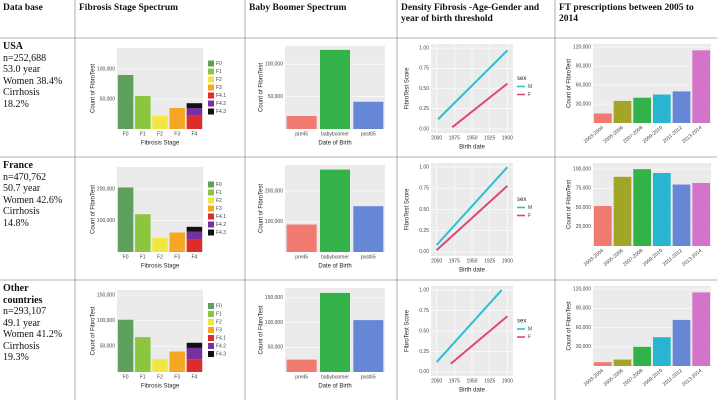 The image size is (717, 400). What do you see at coordinates (22, 188) in the screenshot?
I see `database-stat: 50.7 year` at bounding box center [22, 188].